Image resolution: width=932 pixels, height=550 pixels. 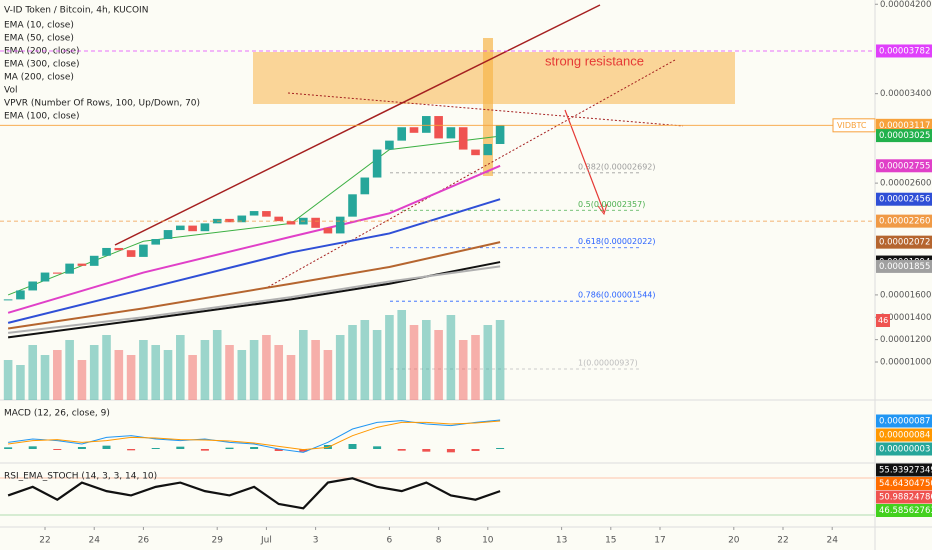 What do you see at coordinates (904, 243) in the screenshot?
I see `price-label: 0.00002072` at bounding box center [904, 243].